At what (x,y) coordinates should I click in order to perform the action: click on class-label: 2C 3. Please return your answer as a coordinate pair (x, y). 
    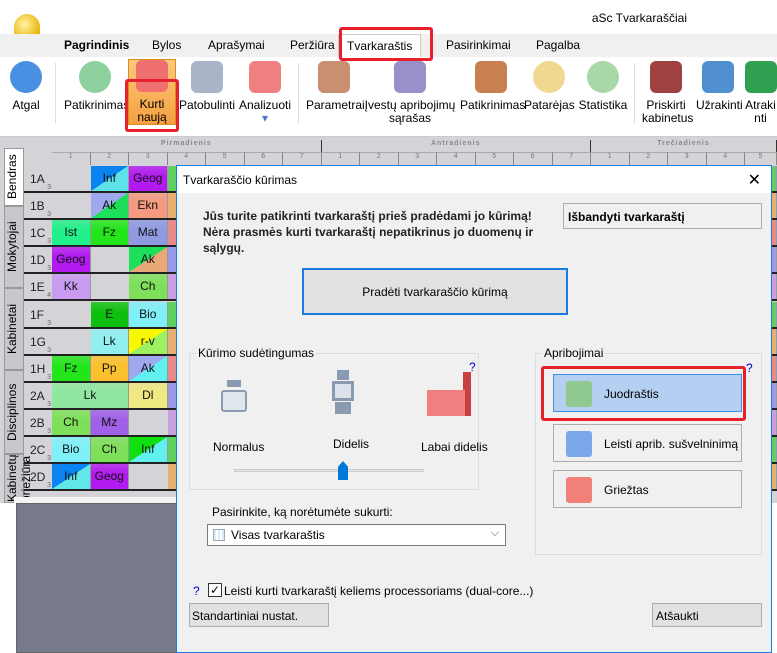
    Looking at the image, I should click on (38, 449).